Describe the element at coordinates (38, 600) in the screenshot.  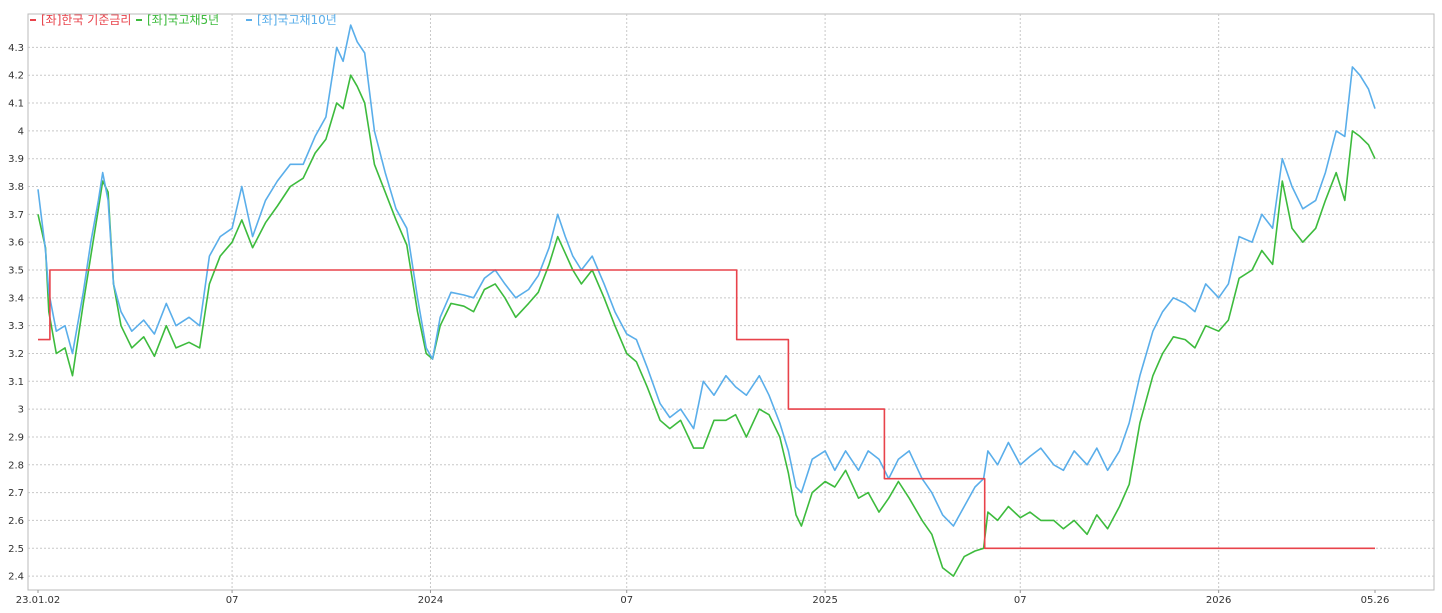
I see `x-tick-label: 23.01.02` at that location.